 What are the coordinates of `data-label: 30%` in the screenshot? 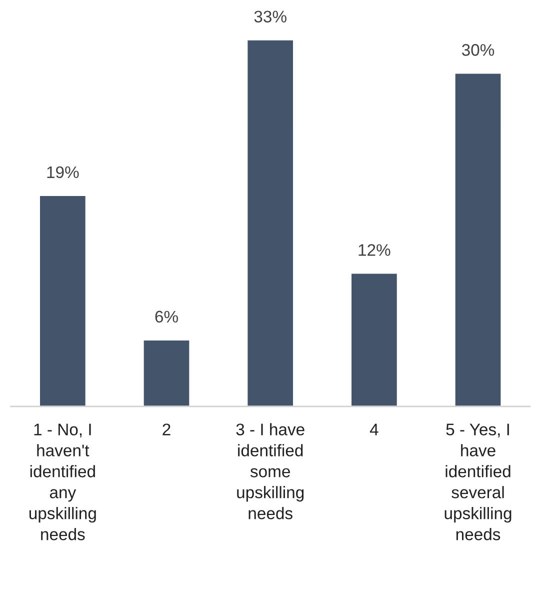 It's located at (478, 50).